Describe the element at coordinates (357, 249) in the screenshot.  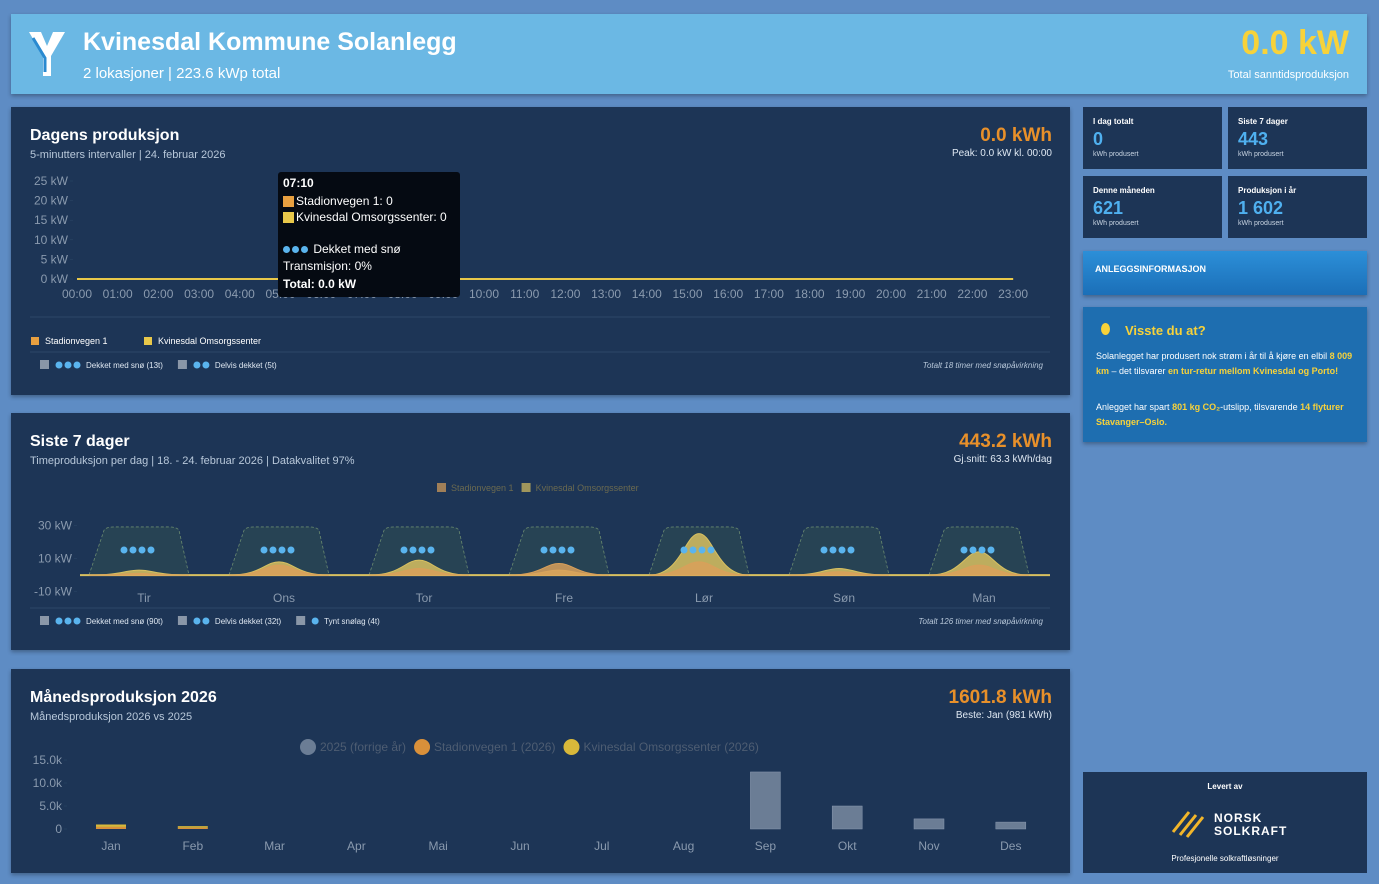
I see `tooltip-text: Dekket med snø` at that location.